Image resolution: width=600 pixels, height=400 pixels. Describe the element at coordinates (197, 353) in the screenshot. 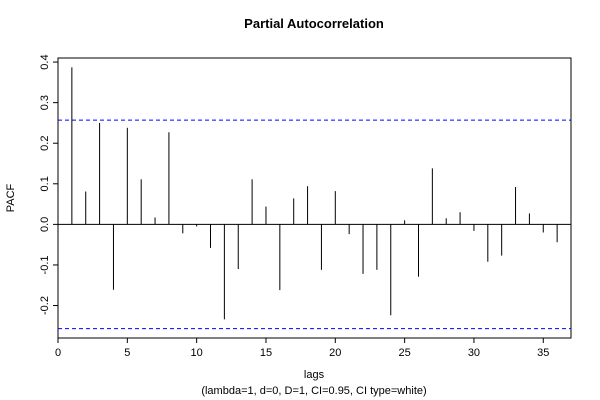

I see `x-tick-label: 10` at that location.